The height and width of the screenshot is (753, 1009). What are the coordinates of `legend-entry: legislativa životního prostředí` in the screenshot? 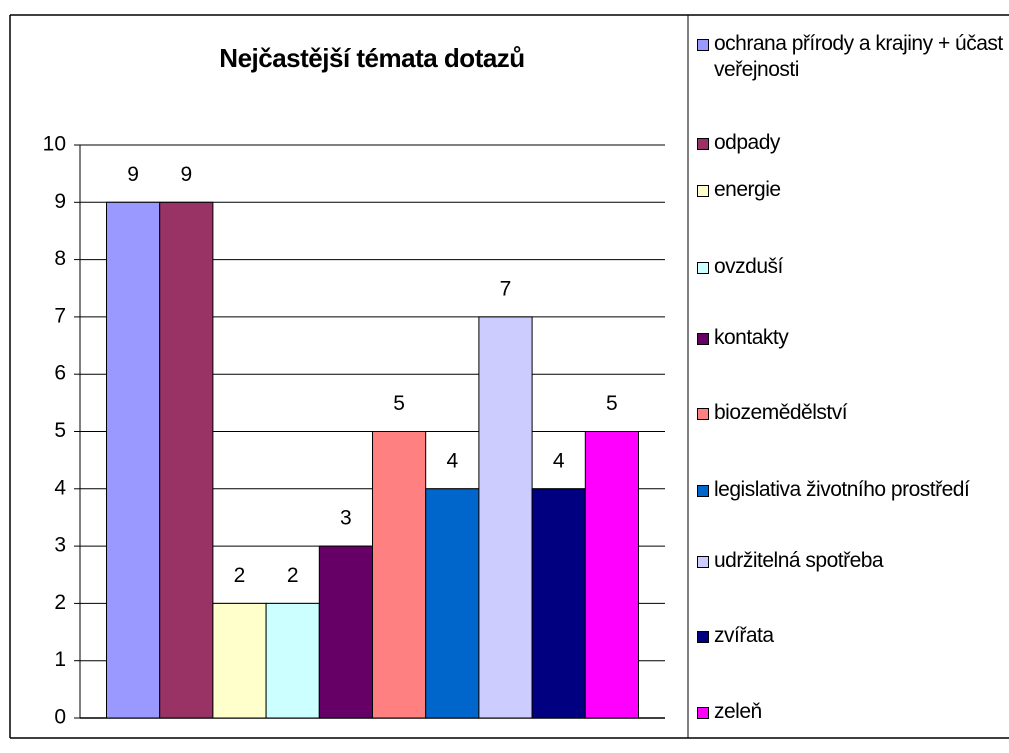 It's located at (850, 490).